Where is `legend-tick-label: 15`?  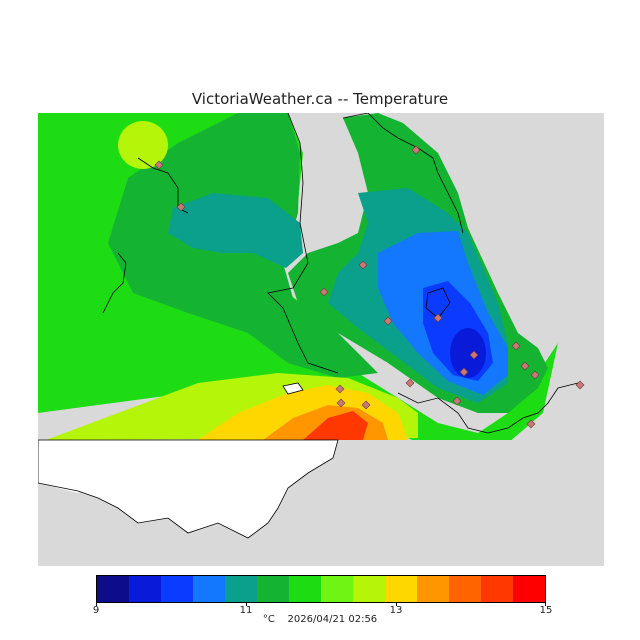 legend-tick-label: 15 is located at coordinates (546, 610).